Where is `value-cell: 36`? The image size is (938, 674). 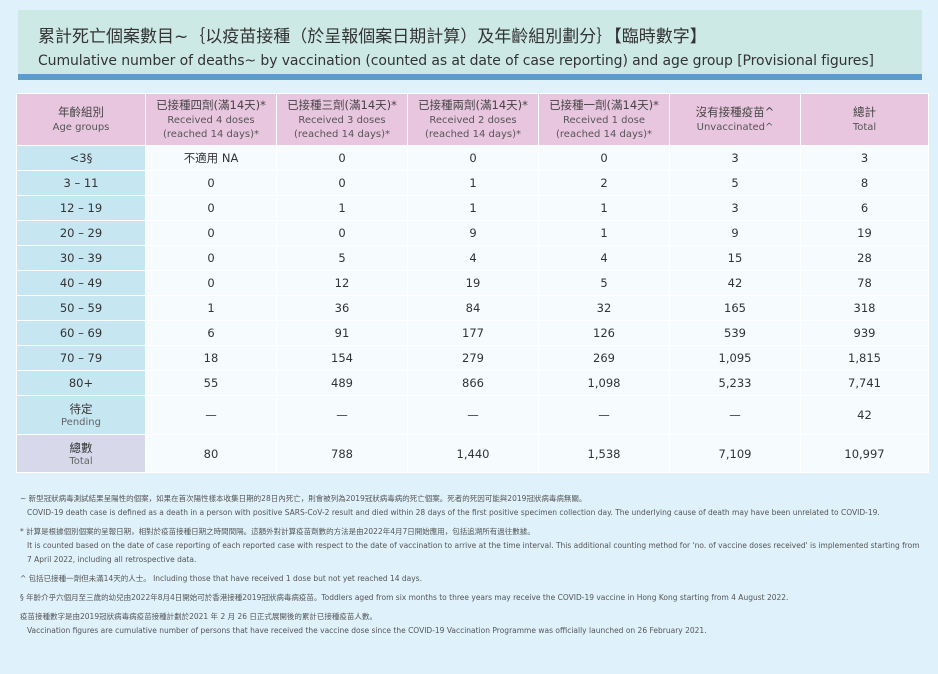 value-cell: 36 is located at coordinates (342, 308).